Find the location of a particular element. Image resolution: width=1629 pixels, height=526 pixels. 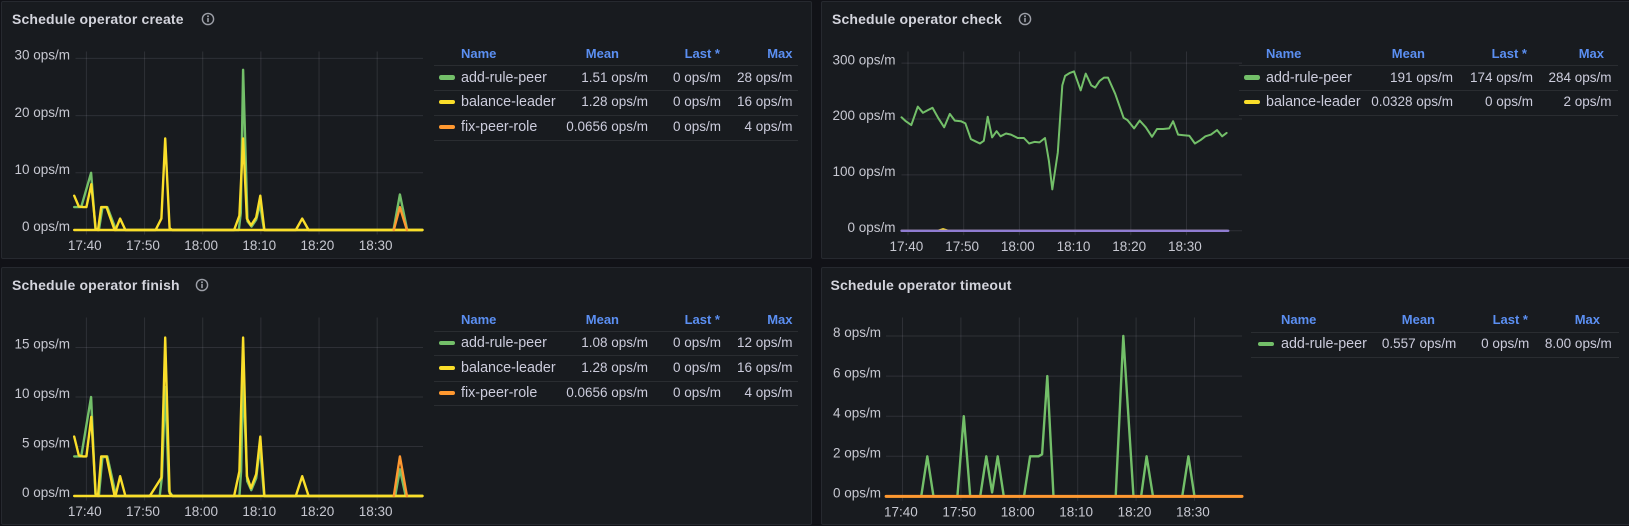

svg-text: 20 ops/m is located at coordinates (42, 111).